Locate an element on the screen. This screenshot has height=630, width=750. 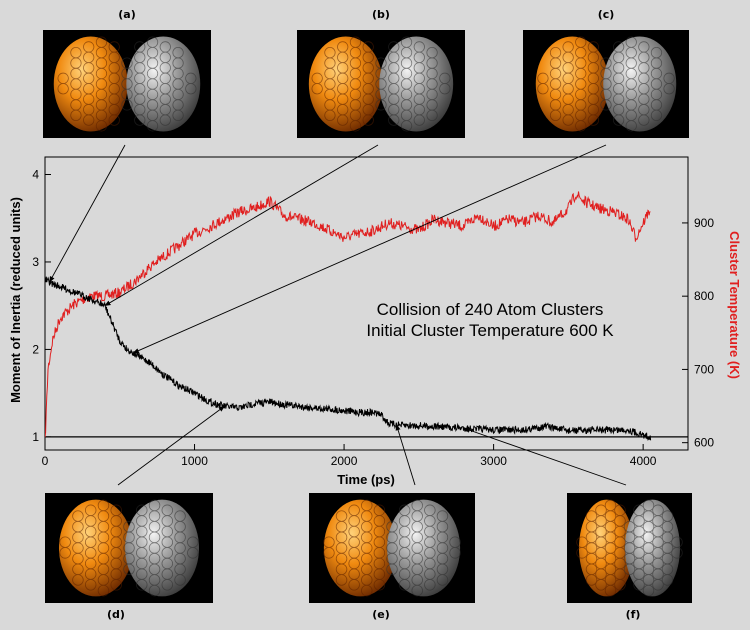
y-left-tick-label: 1 is located at coordinates (35, 437).